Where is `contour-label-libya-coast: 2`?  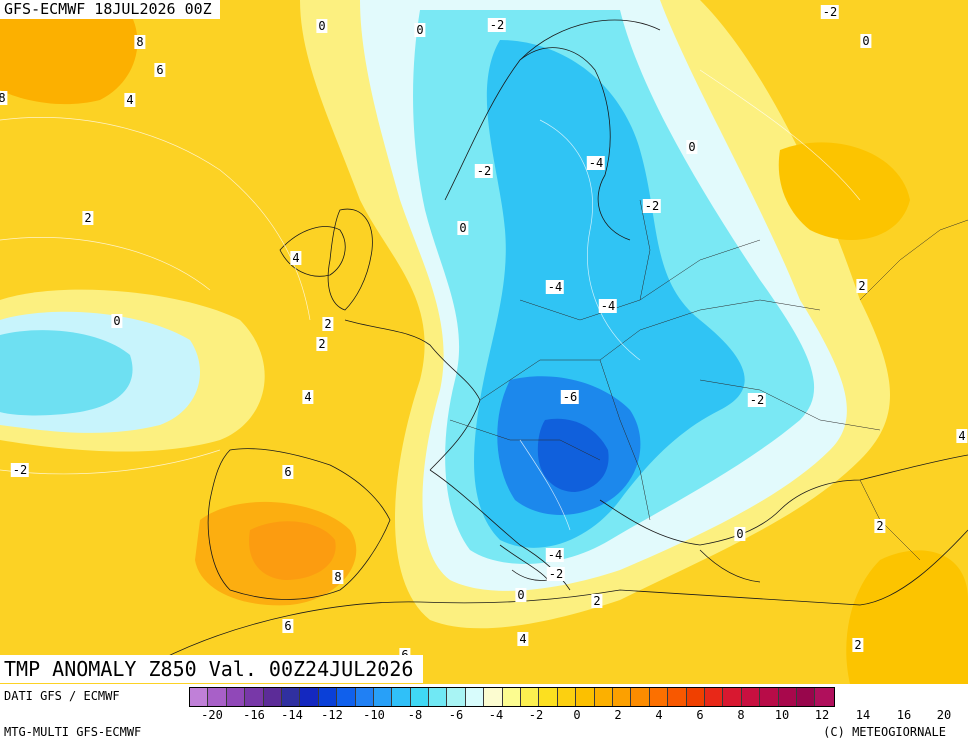
contour-label-libya-coast: 2 is located at coordinates (597, 601).